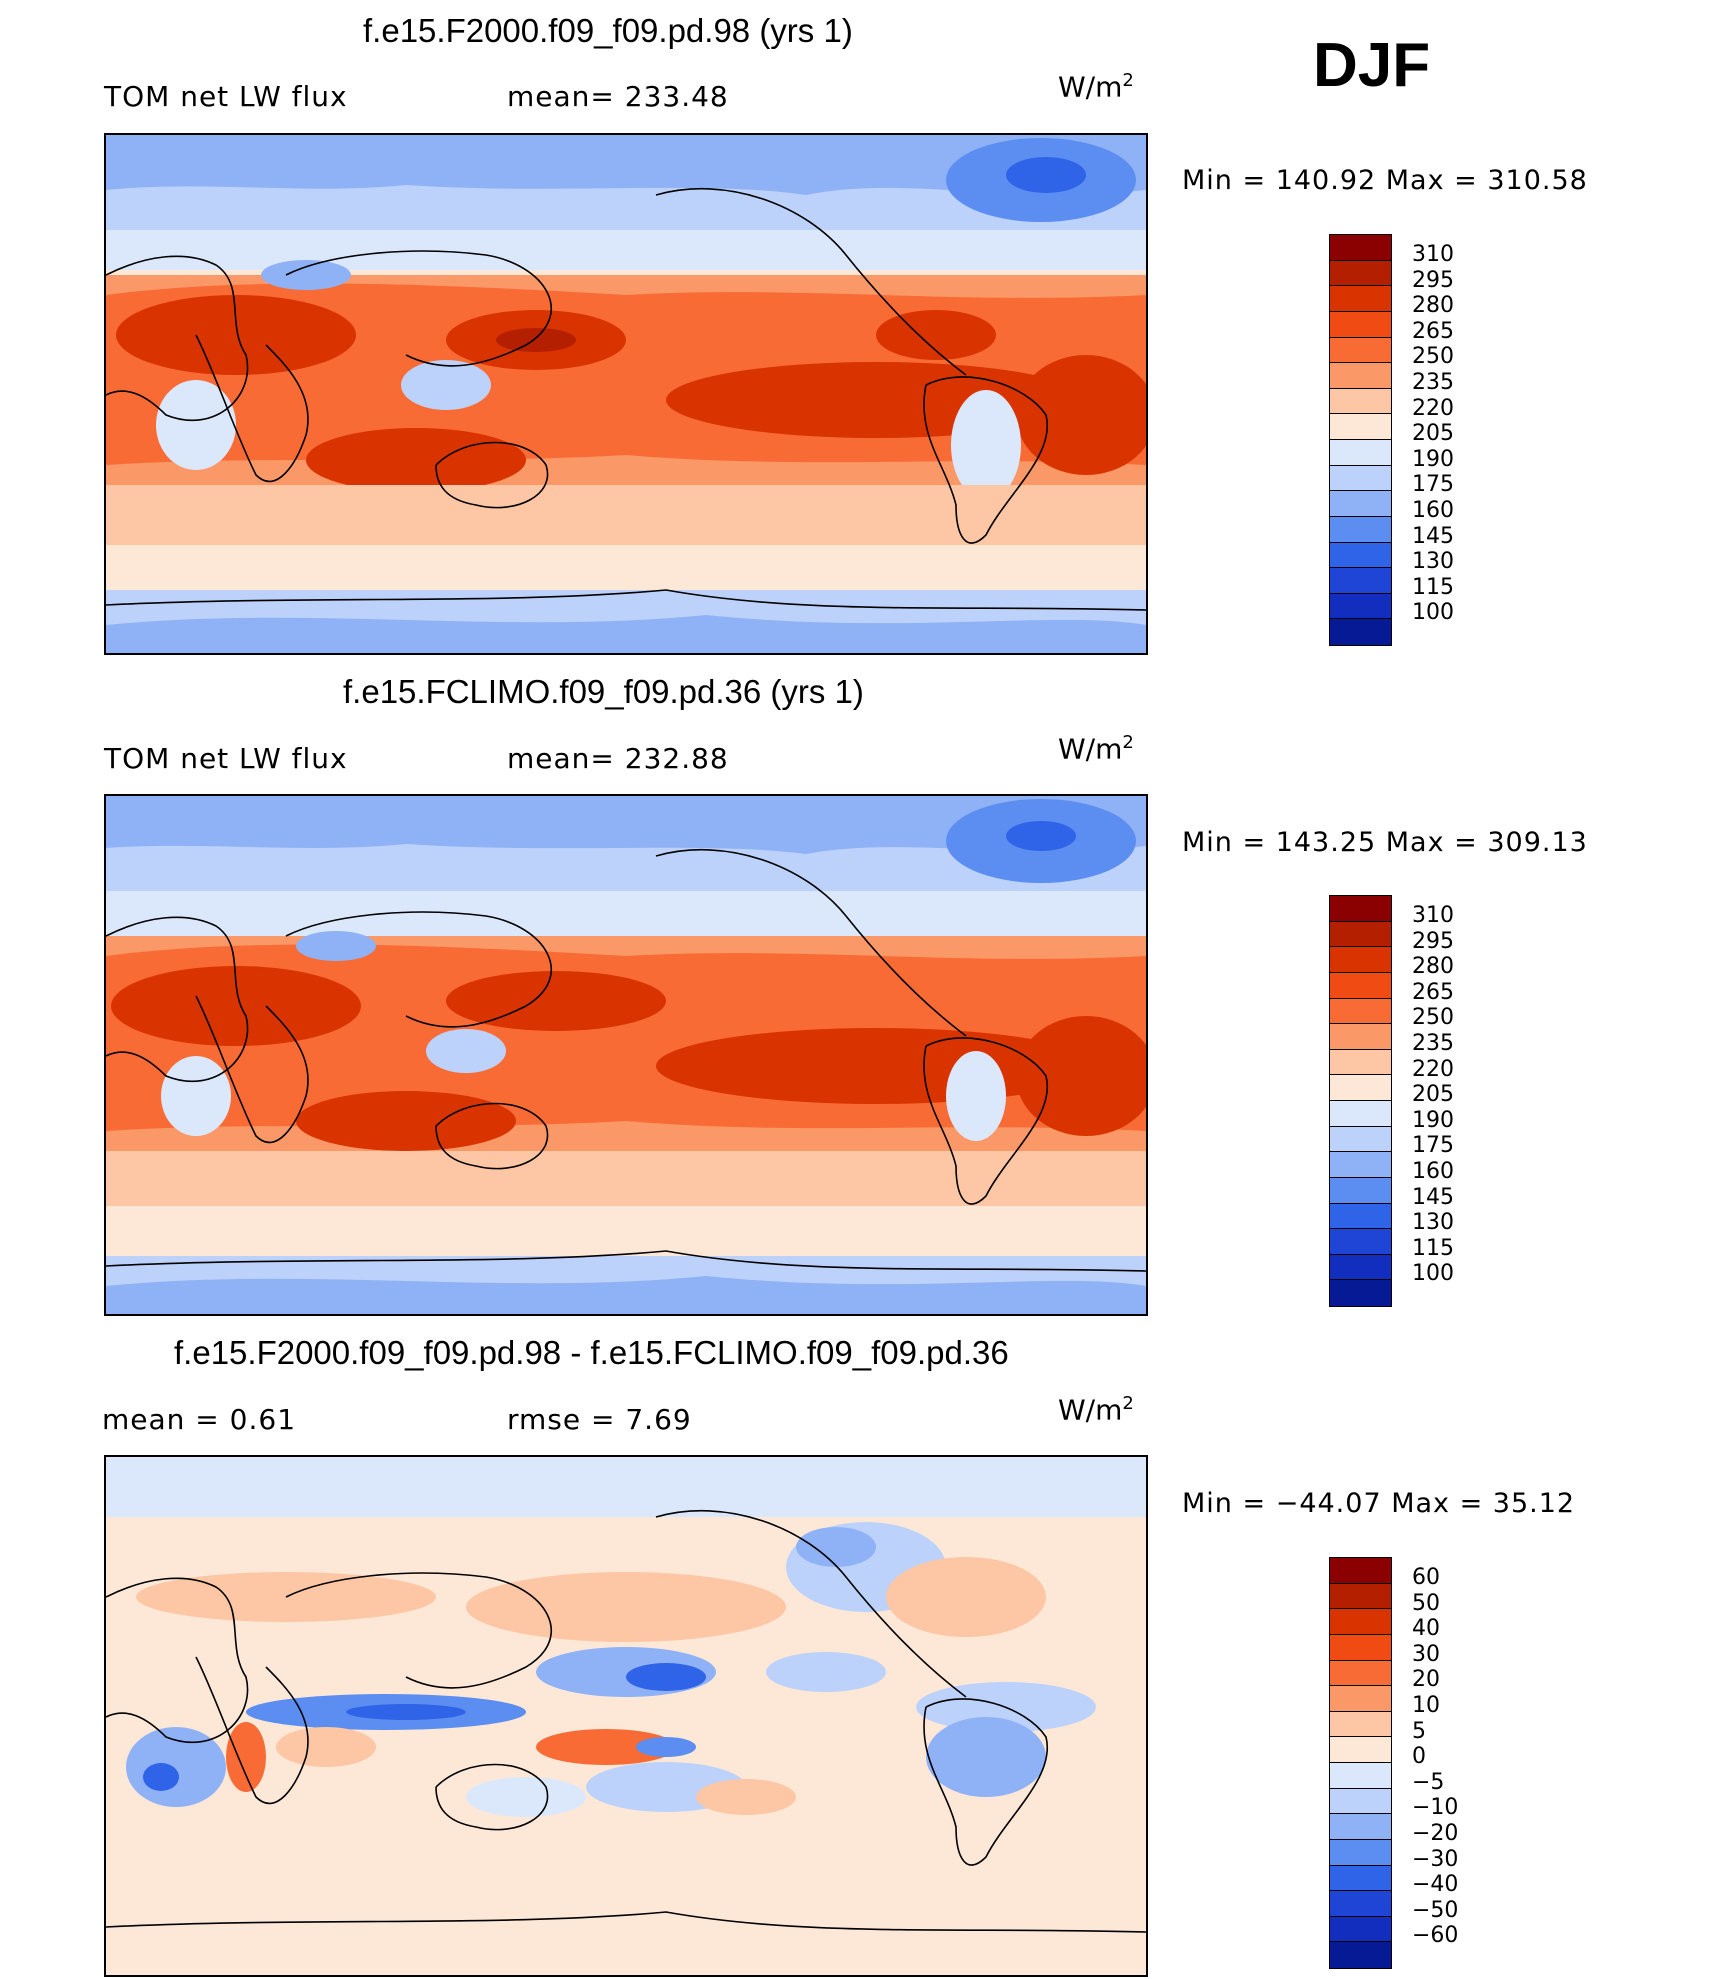  What do you see at coordinates (199, 1419) in the screenshot?
I see `panel-3-mean-label: mean = 0.61` at bounding box center [199, 1419].